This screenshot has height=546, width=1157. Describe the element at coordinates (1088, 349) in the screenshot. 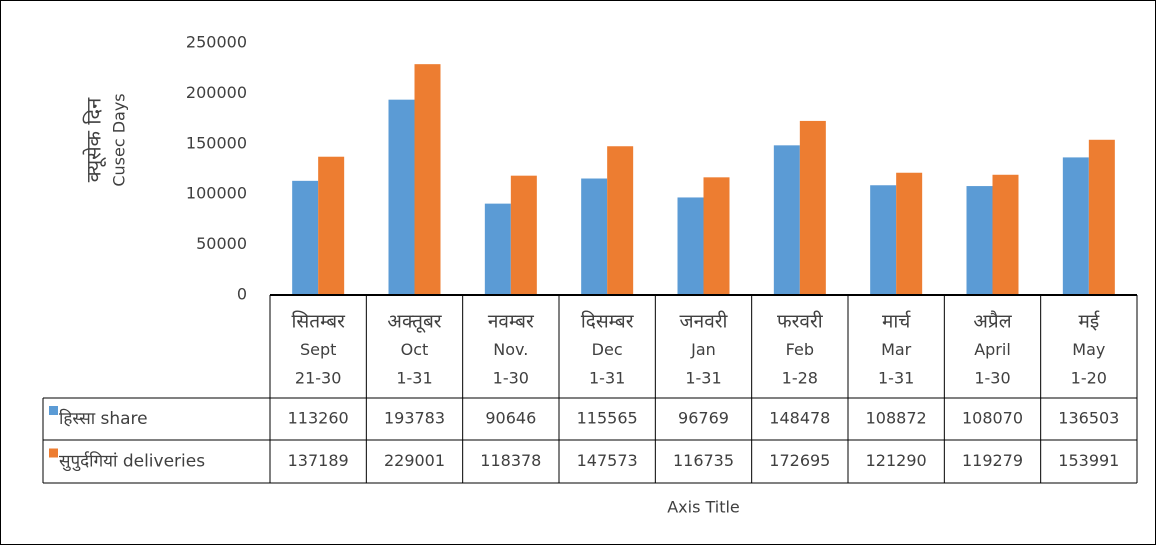

I see `x-tick-label: May` at that location.